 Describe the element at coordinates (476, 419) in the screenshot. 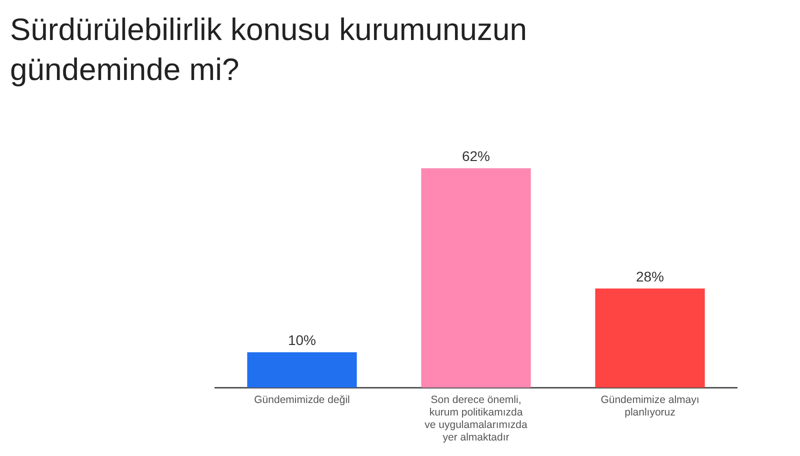

I see `x-tick-label: Son derece önemli, kurum politikamızda ve uygulamalarımızda yer almaktadır` at that location.